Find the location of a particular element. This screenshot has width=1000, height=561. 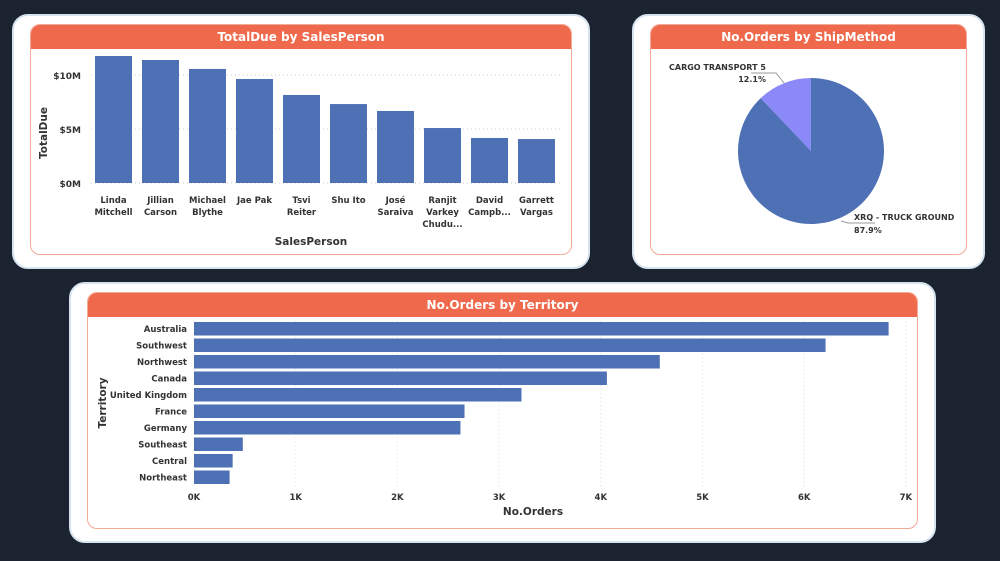

x-tick-label: 4K is located at coordinates (601, 498).